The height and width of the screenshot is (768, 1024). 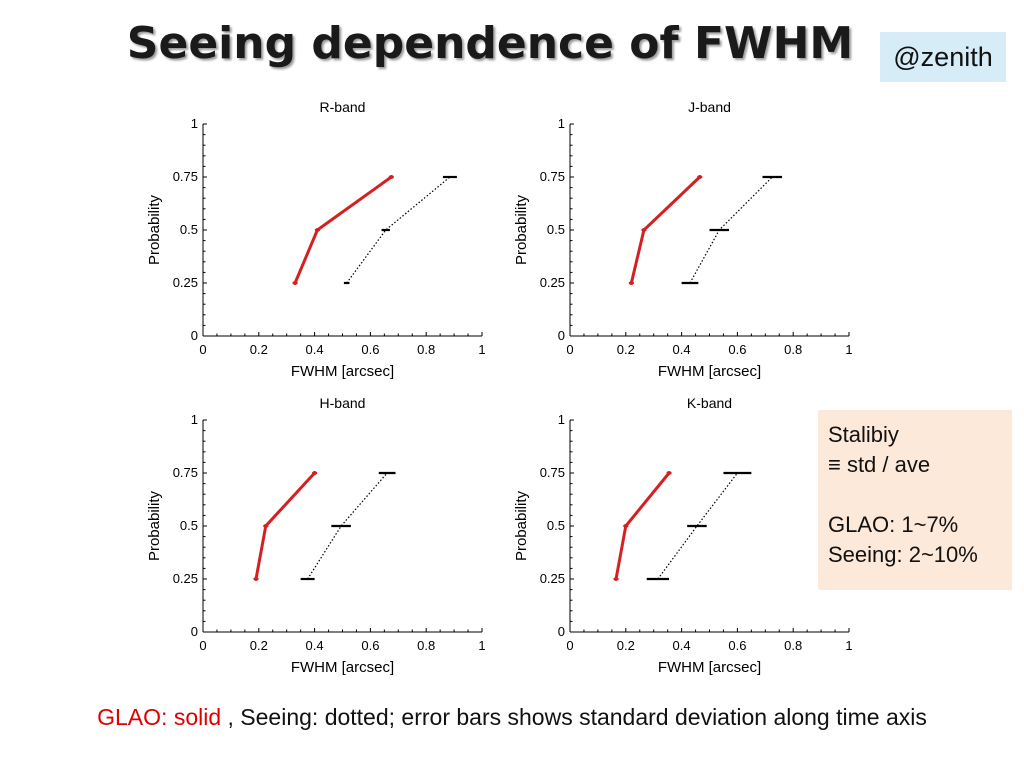 I want to click on slide-title: Seeing dependence of FWHM, so click(x=490, y=43).